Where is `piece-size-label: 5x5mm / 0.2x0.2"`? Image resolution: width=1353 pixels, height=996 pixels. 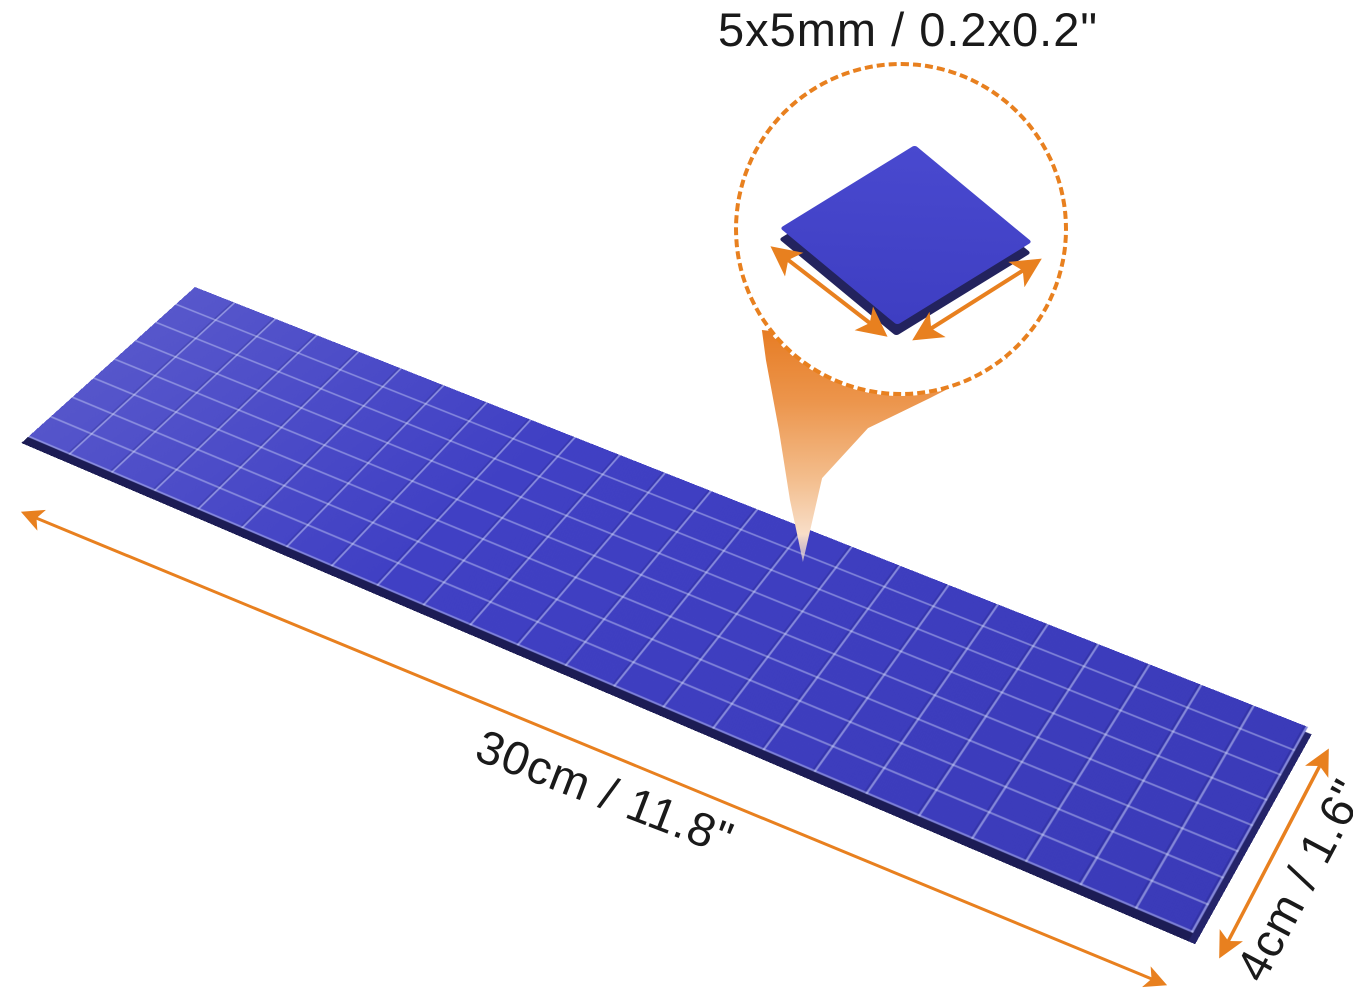 piece-size-label: 5x5mm / 0.2x0.2" is located at coordinates (908, 29).